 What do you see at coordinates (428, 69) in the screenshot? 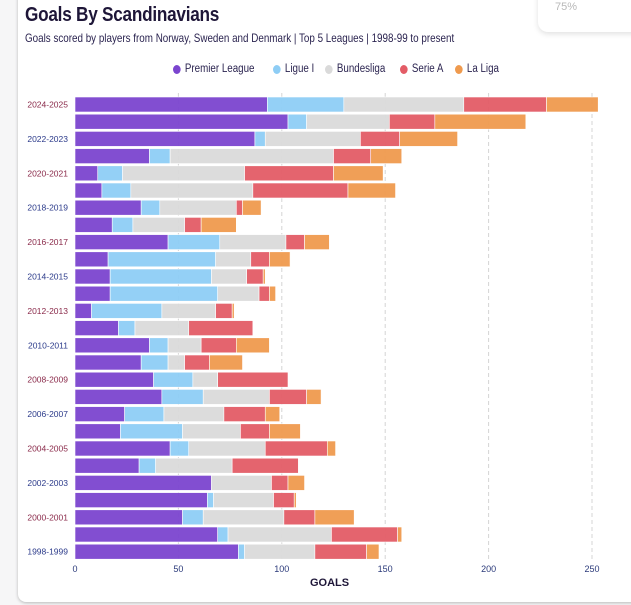
I see `legend-label: Serie A` at bounding box center [428, 69].